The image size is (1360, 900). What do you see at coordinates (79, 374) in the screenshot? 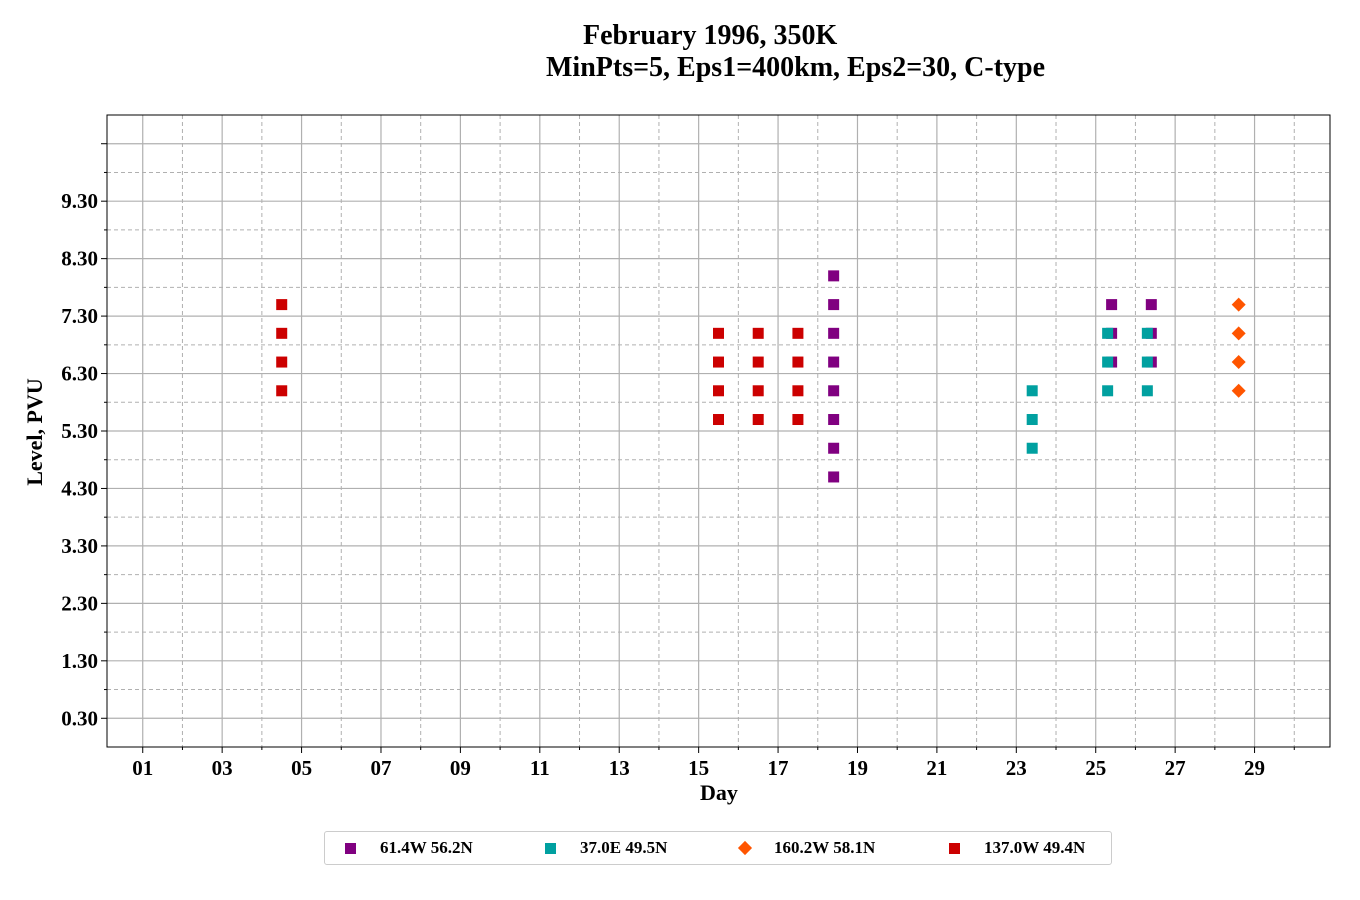
I see `y-tick-label: 6.30` at bounding box center [79, 374].